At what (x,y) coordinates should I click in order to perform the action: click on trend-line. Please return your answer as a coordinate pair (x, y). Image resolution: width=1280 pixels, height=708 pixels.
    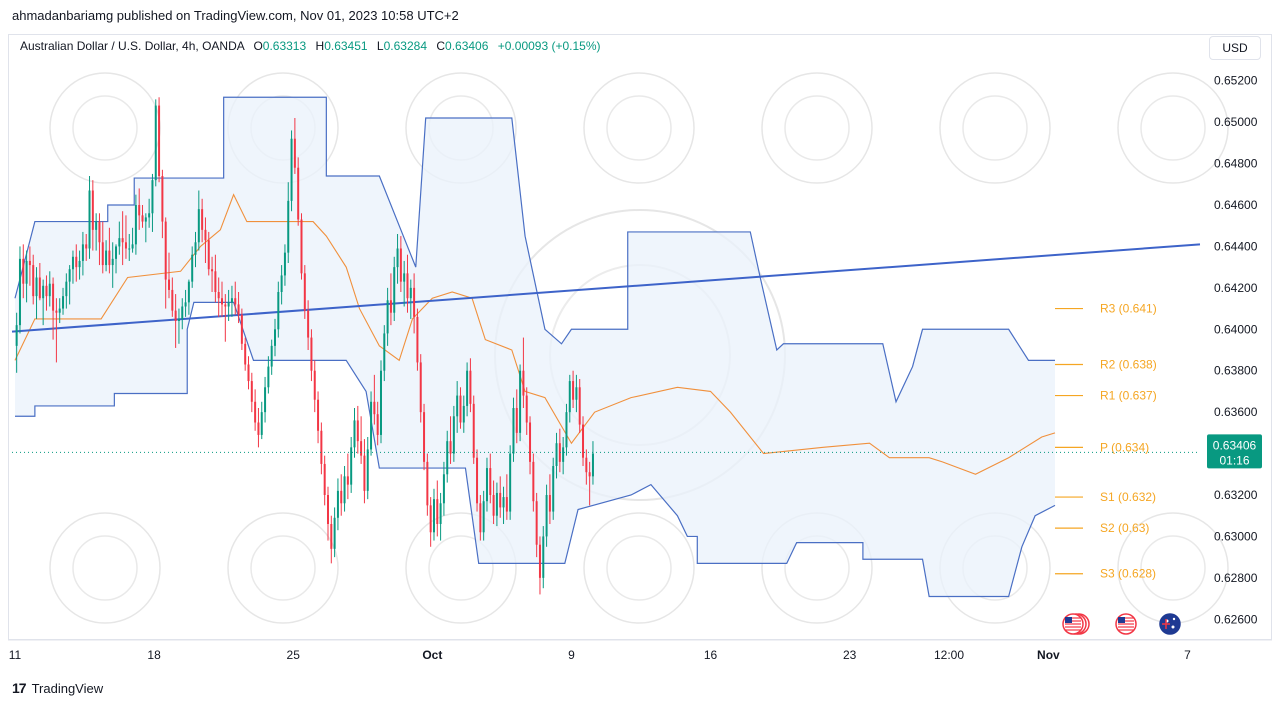
    Looking at the image, I should click on (606, 288).